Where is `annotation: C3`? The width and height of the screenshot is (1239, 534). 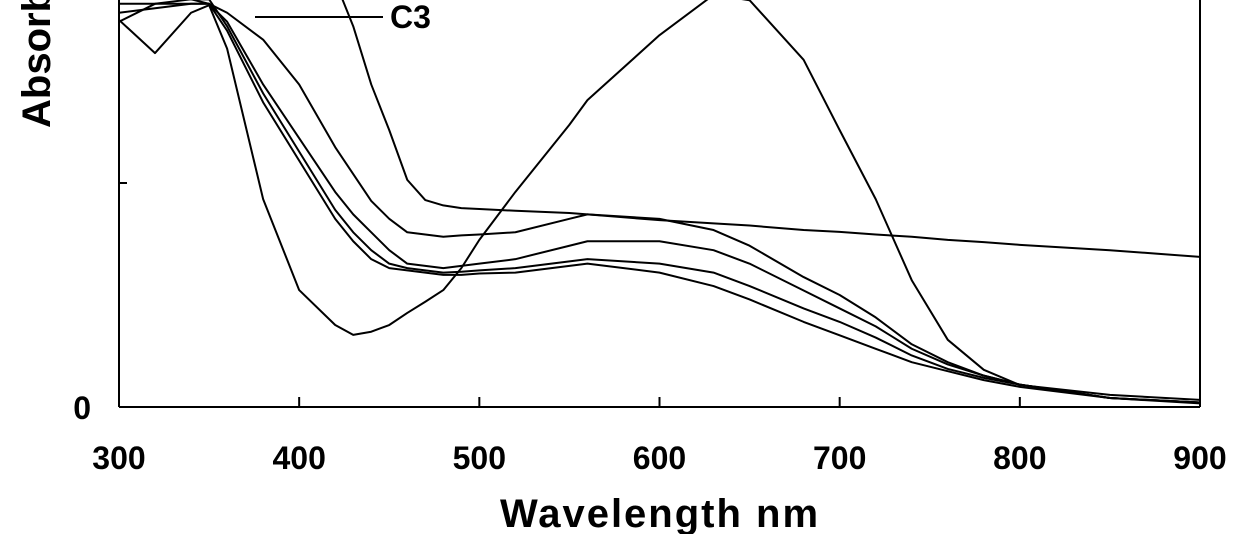
annotation: C3 is located at coordinates (410, 17).